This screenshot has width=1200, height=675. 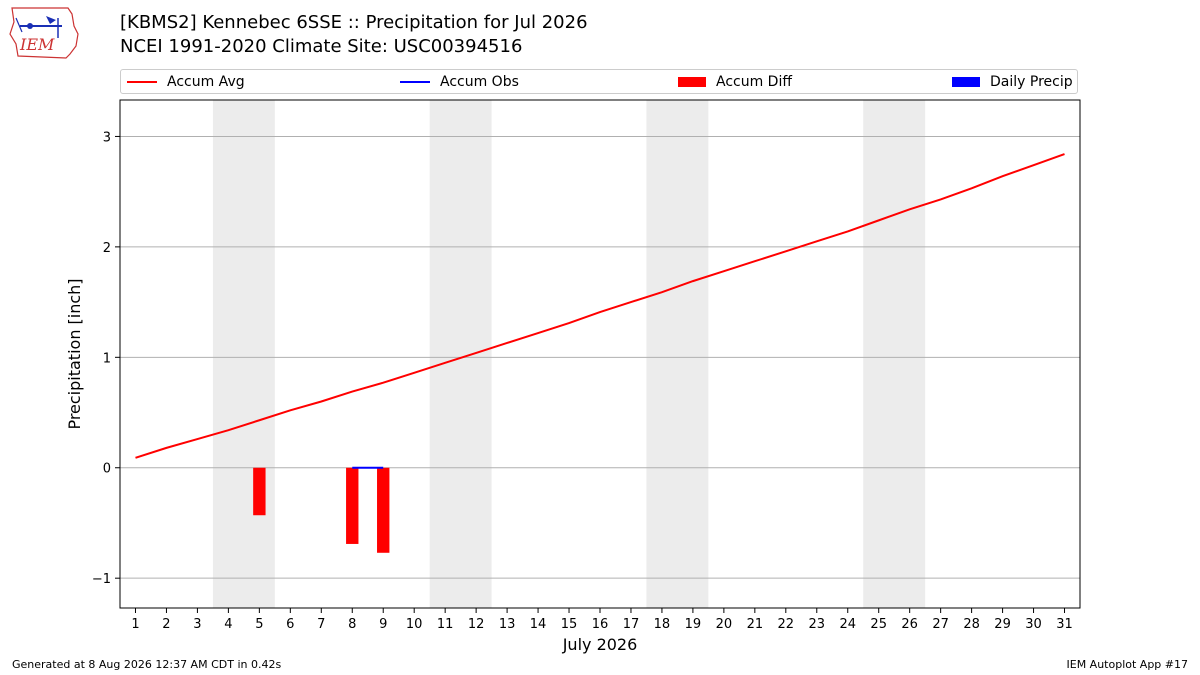 I want to click on y-tick-label: 1, so click(x=107, y=358).